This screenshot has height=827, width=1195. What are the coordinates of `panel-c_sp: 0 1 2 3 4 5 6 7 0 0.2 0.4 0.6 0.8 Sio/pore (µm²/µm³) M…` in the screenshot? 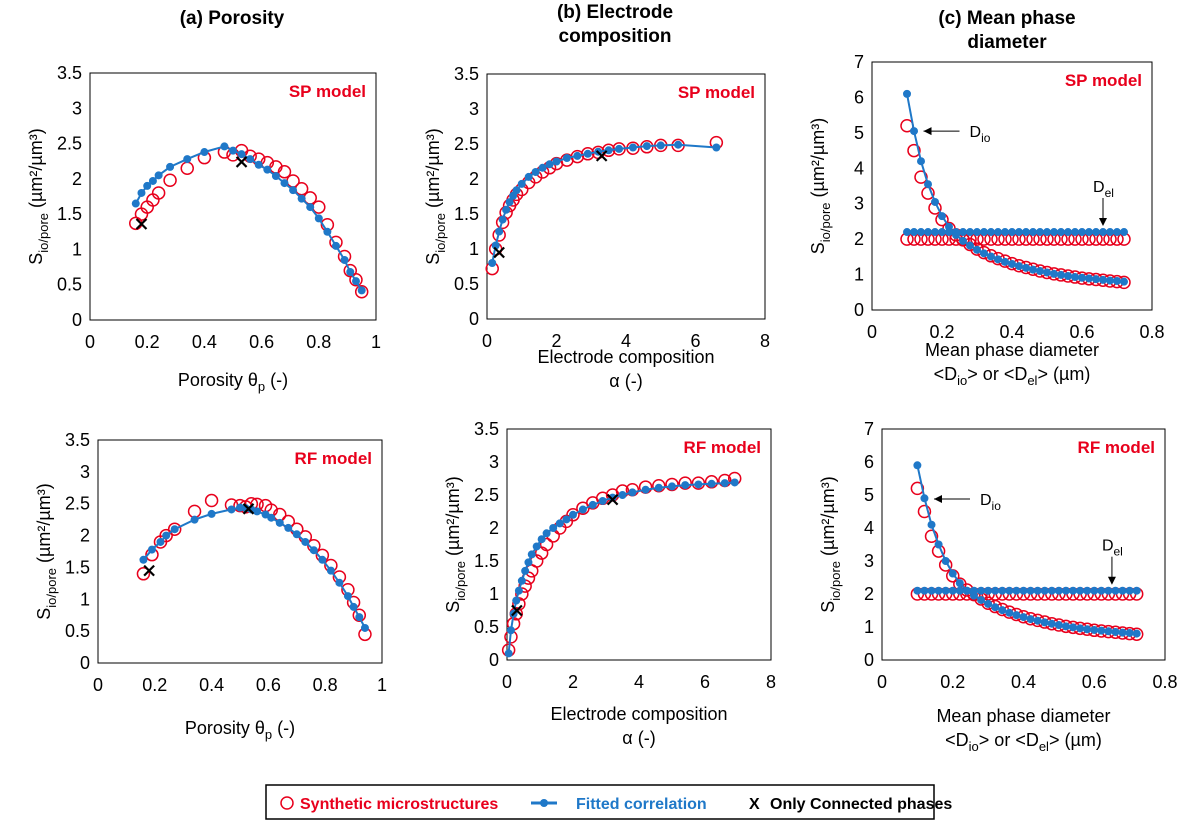 It's located at (986, 220).